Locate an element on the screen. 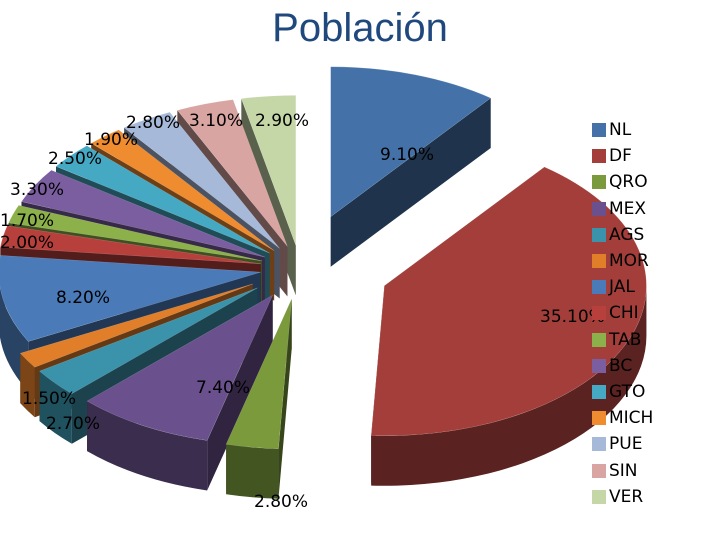  legend-item-df: DF is located at coordinates (622, 156).